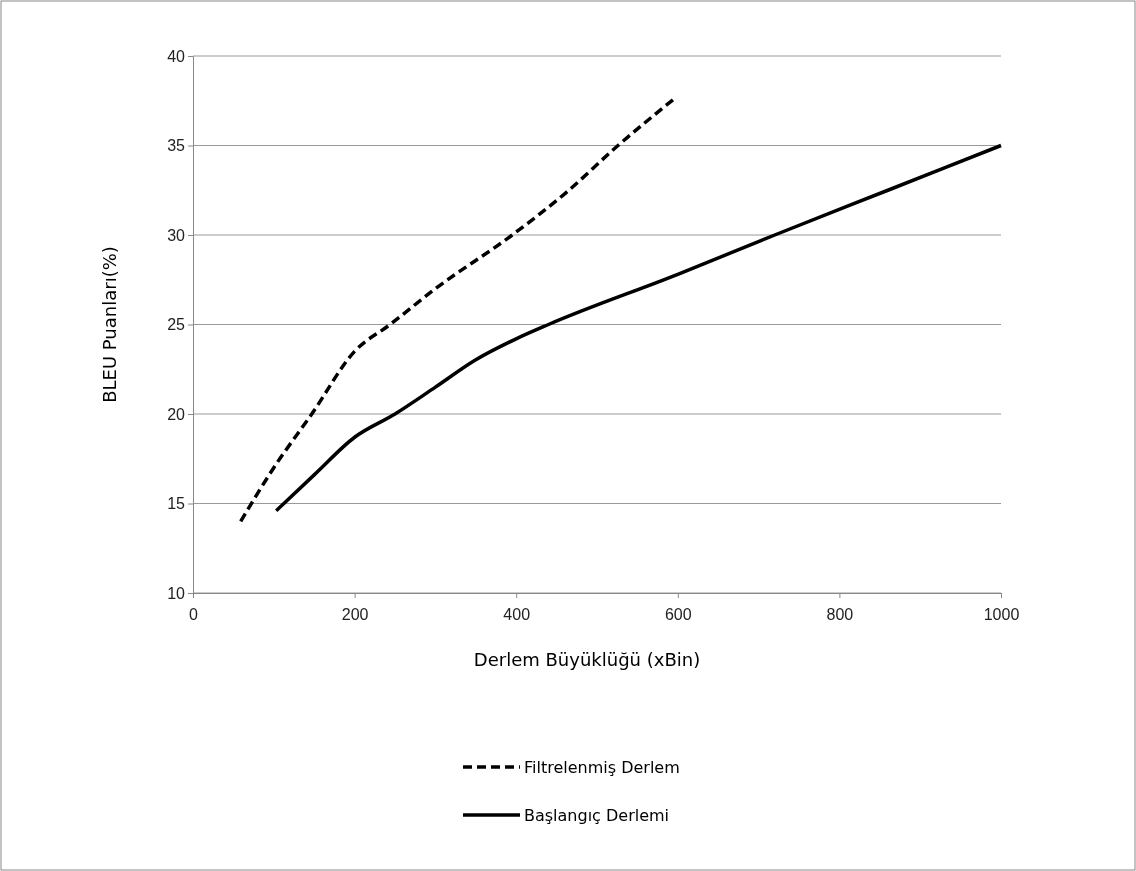 The image size is (1136, 871). What do you see at coordinates (194, 615) in the screenshot?
I see `x-tick-label: 0` at bounding box center [194, 615].